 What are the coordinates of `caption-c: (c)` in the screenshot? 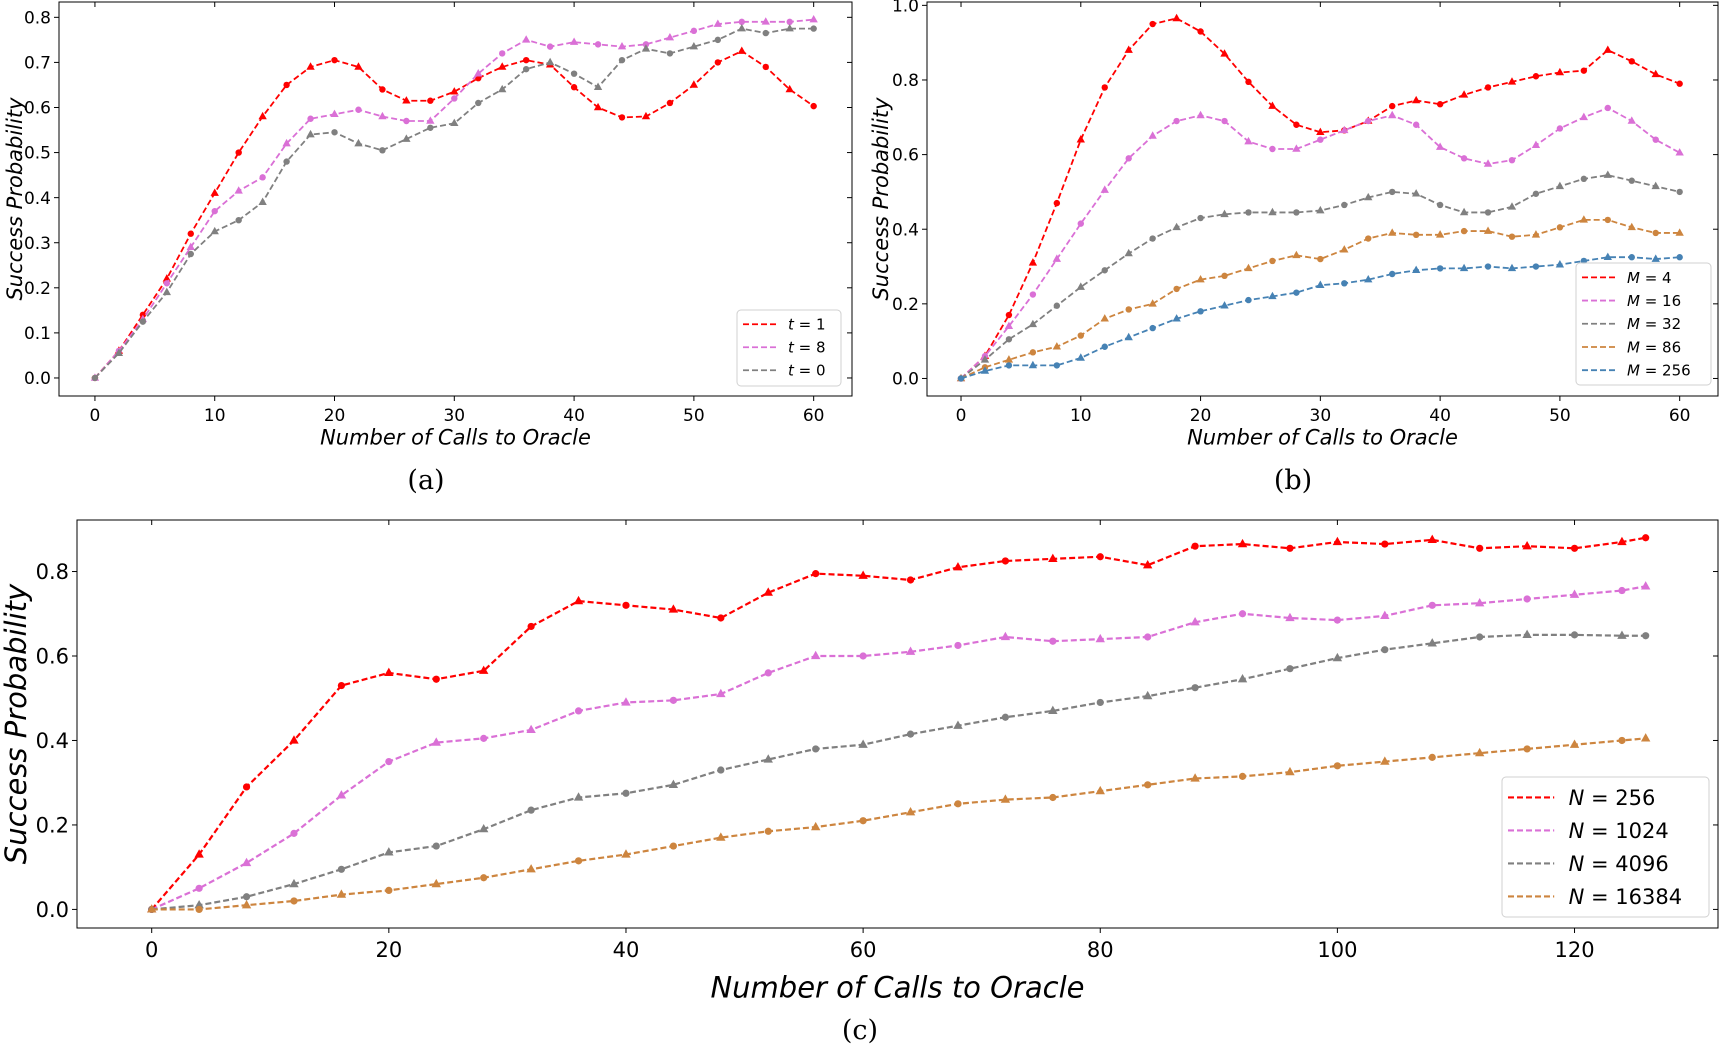 It's located at (860, 1030).